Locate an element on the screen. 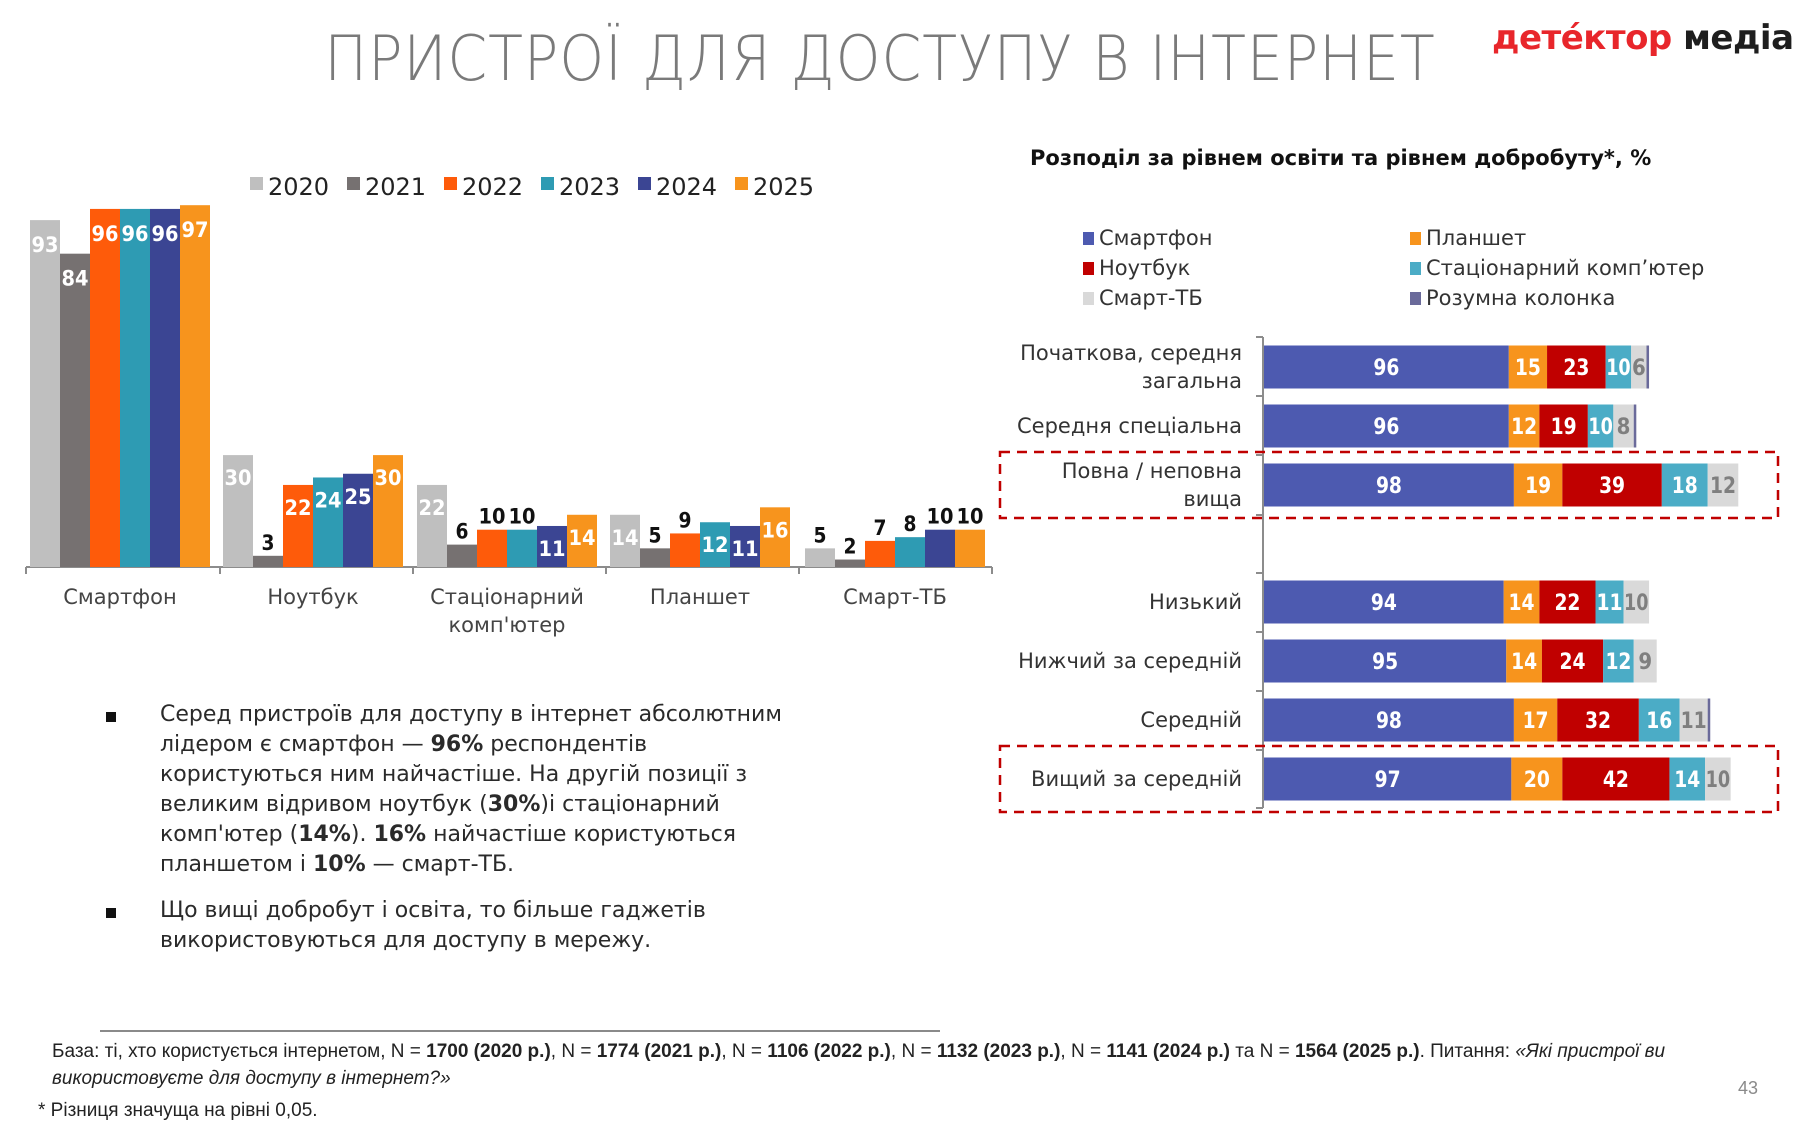  segment-value-label: 17 is located at coordinates (1536, 721).